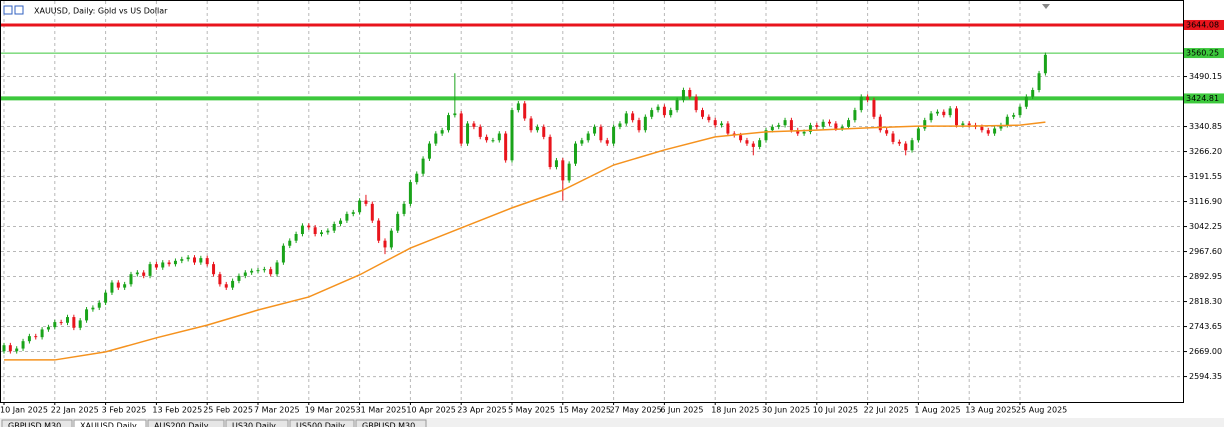 The image size is (1224, 431). Describe the element at coordinates (735, 410) in the screenshot. I see `x-tick-label: 18 Jun 2025` at that location.